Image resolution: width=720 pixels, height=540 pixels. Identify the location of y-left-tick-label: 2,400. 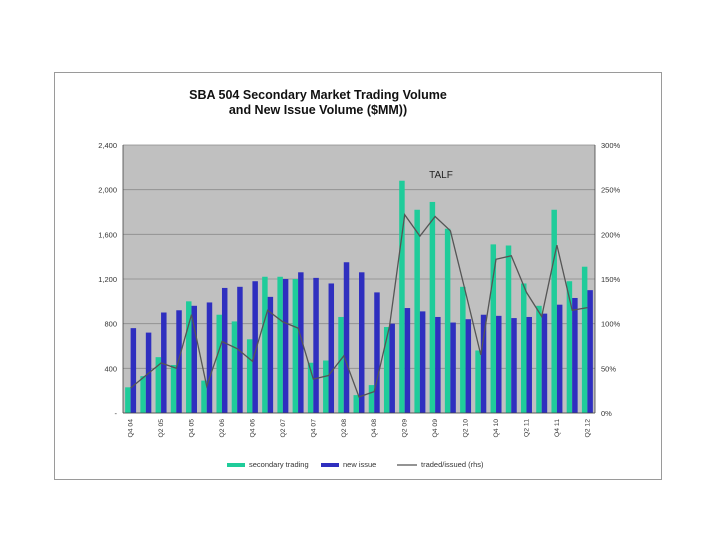
(107, 145).